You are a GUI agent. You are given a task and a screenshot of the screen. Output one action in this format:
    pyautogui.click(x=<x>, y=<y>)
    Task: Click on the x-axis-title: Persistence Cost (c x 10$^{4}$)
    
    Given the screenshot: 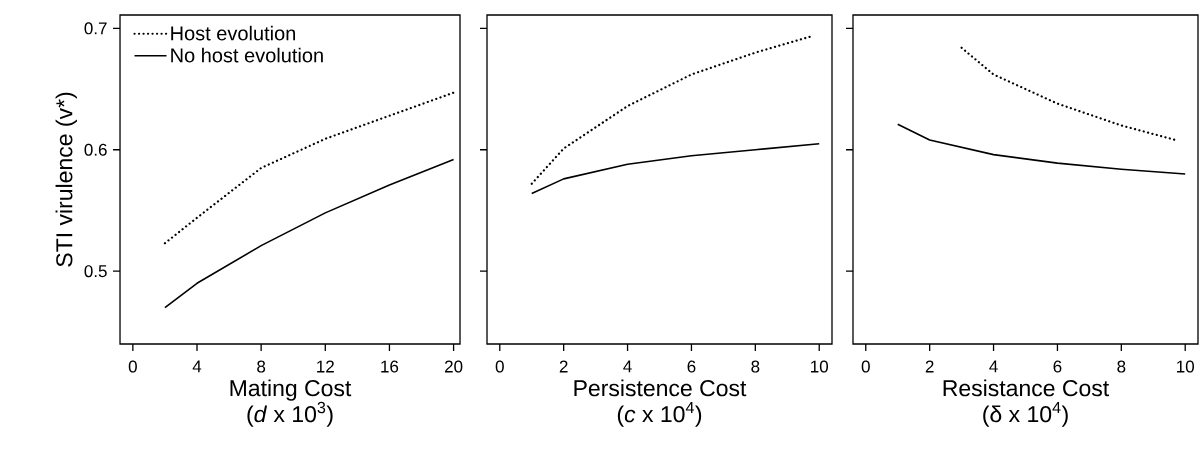 What is the action you would take?
    pyautogui.click(x=660, y=403)
    